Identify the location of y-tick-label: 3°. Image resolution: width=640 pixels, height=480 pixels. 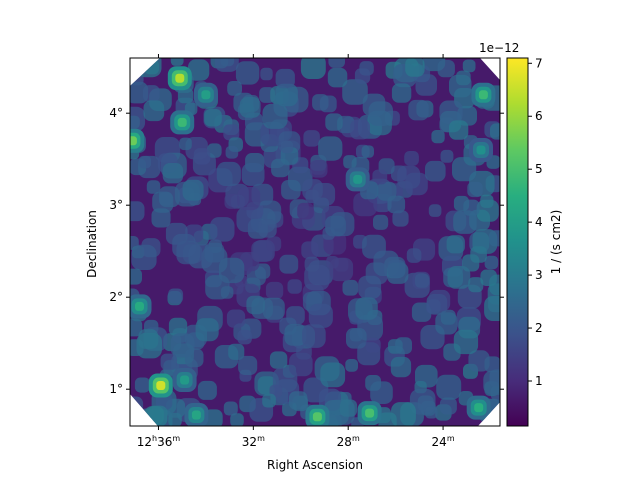
(116, 205).